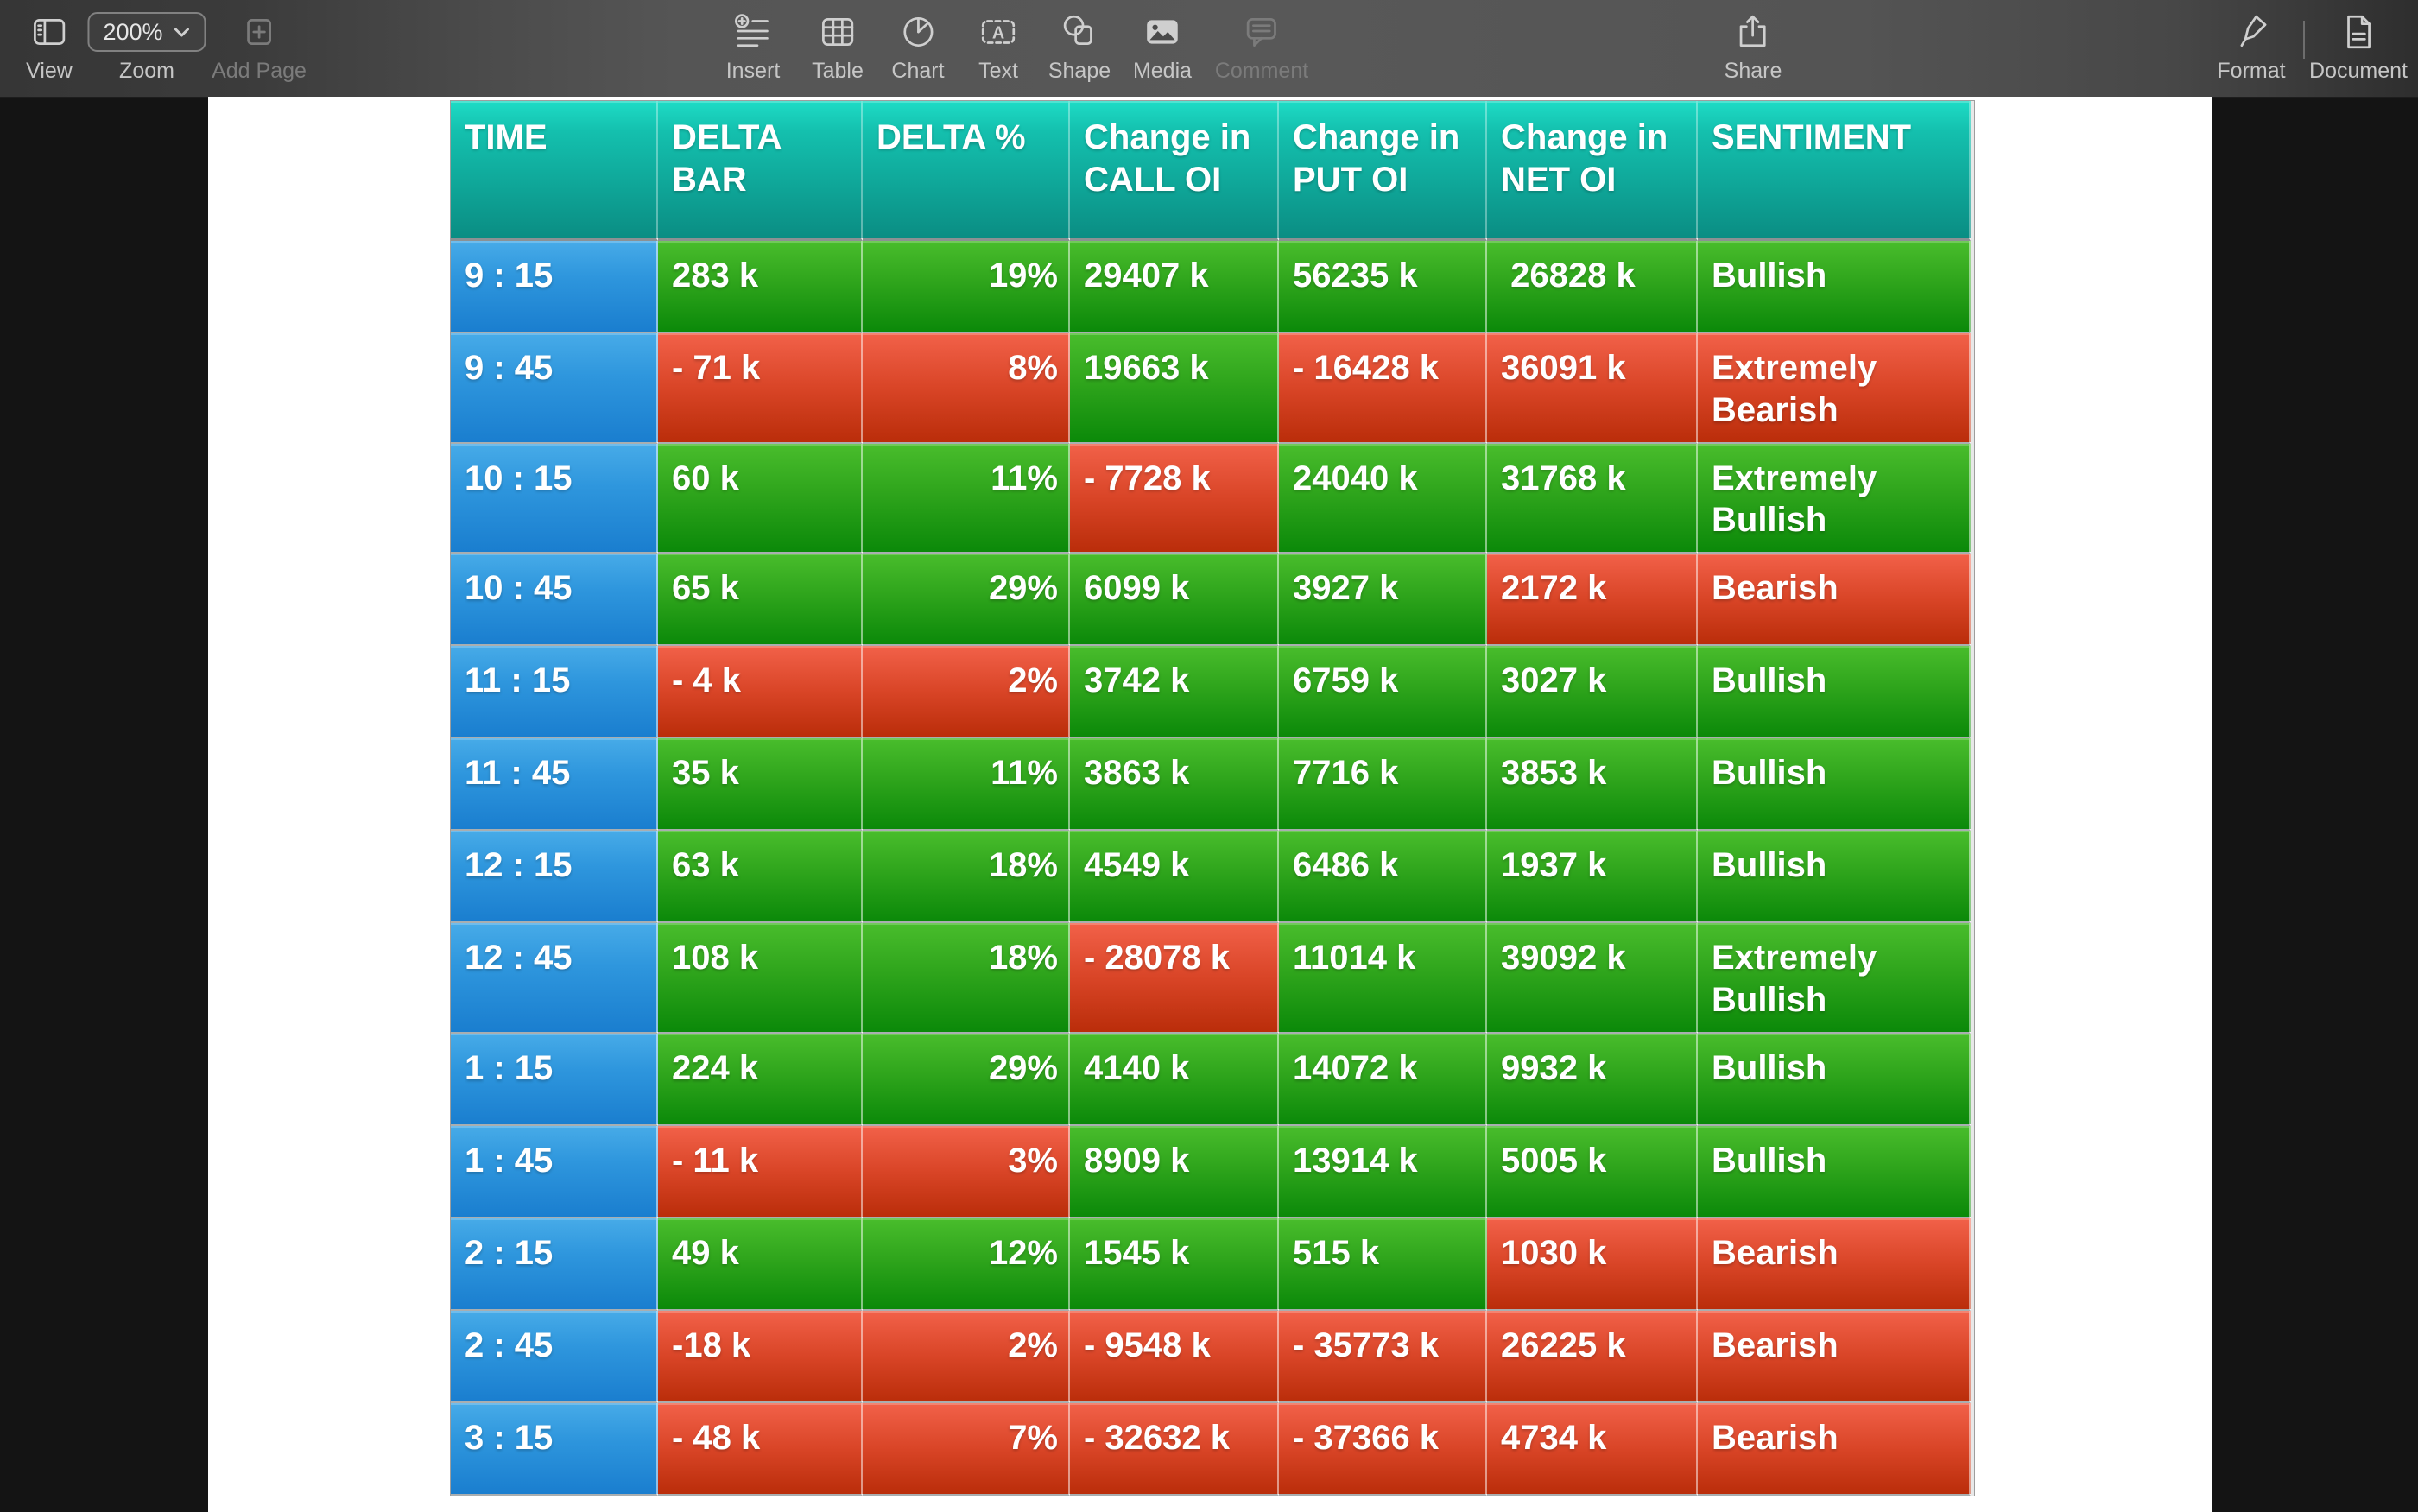 This screenshot has width=2418, height=1512. Describe the element at coordinates (966, 287) in the screenshot. I see `table-cell: 19%` at that location.